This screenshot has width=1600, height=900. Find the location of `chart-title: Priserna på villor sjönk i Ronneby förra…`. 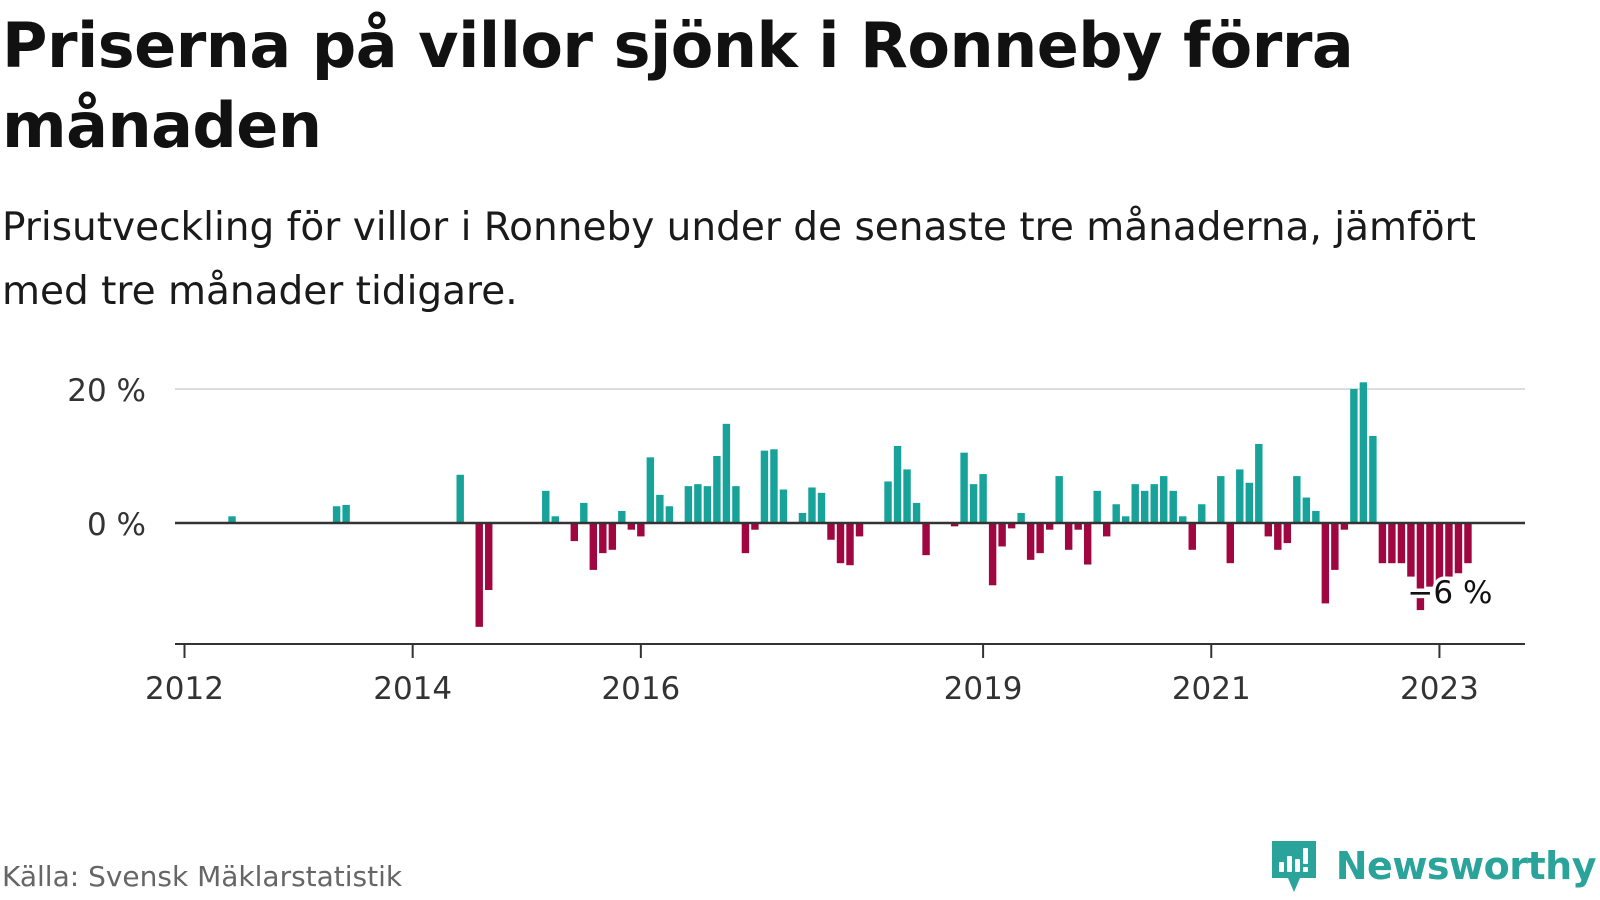

chart-title: Priserna på villor sjönk i Ronneby förra… is located at coordinates (678, 85).